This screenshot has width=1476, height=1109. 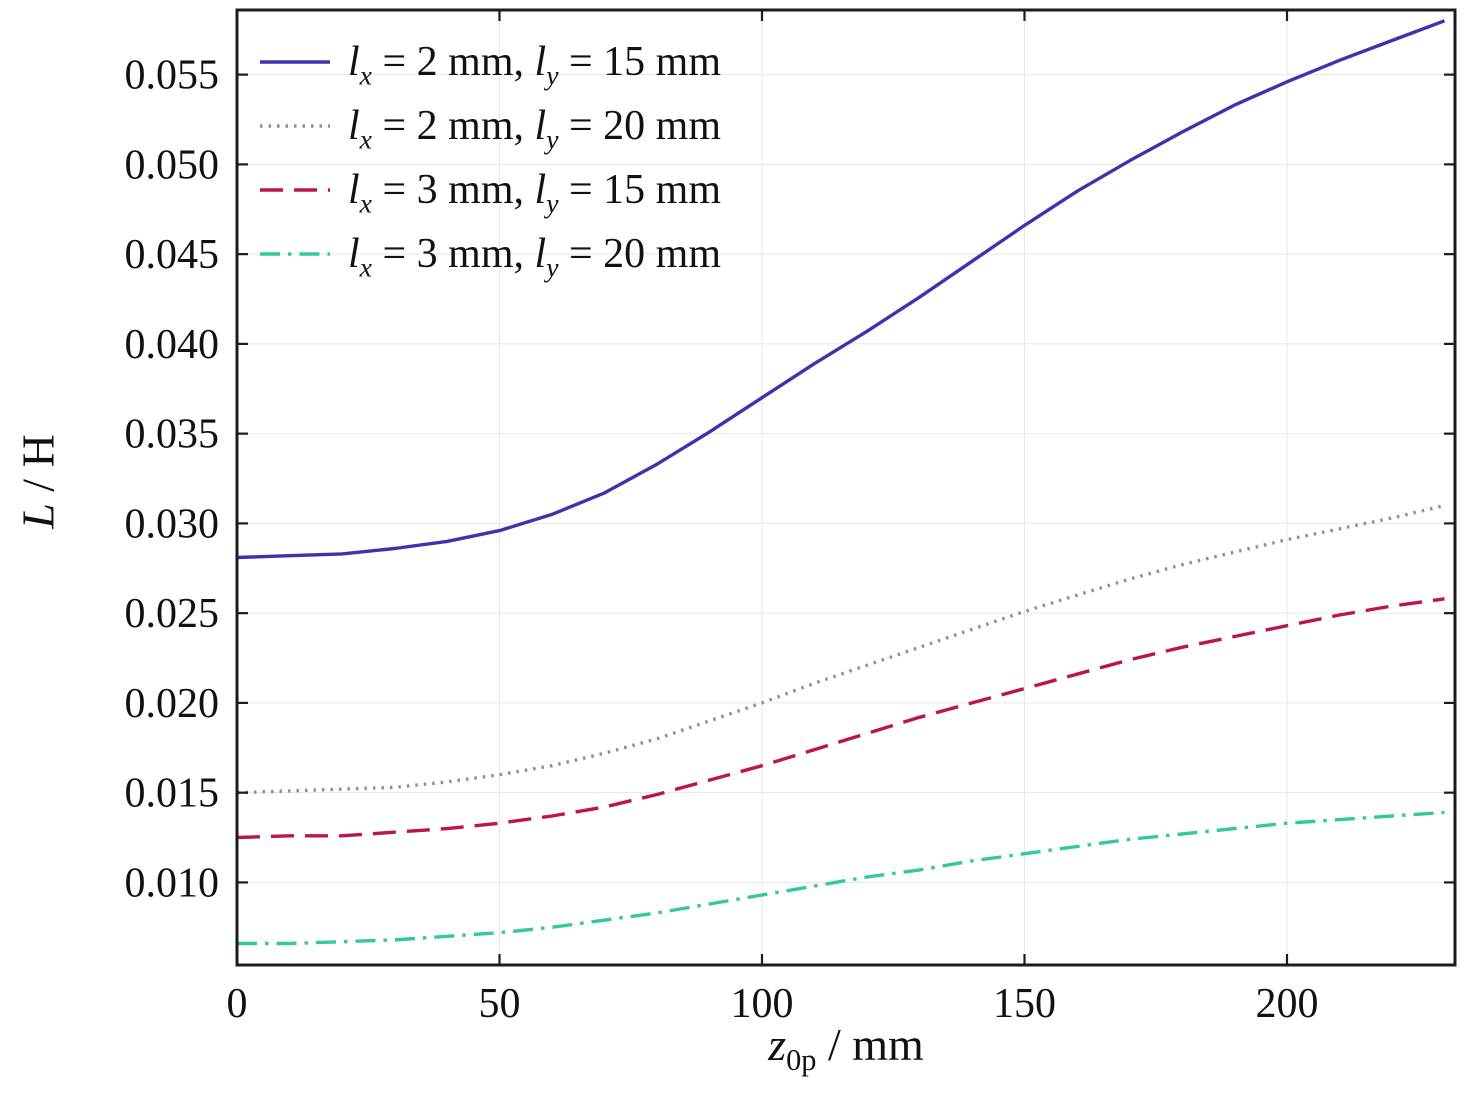 I want to click on y-tick-label: 0.020, so click(x=172, y=704).